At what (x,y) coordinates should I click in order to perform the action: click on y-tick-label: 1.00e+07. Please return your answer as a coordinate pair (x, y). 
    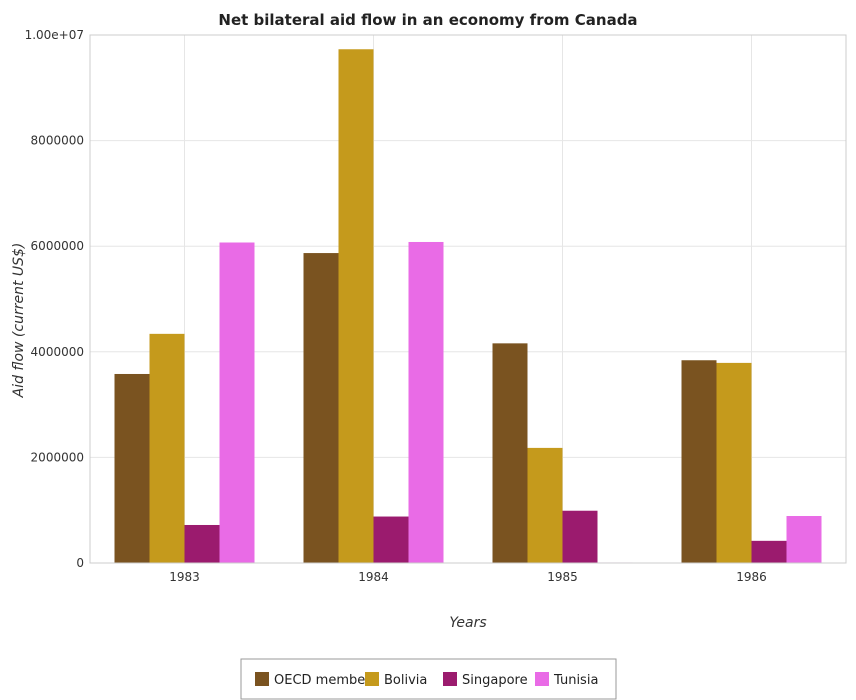
    Looking at the image, I should click on (54, 35).